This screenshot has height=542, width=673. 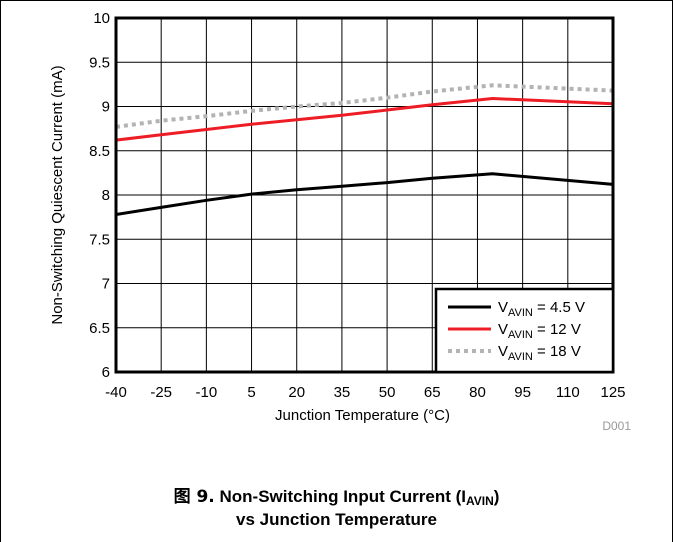 What do you see at coordinates (99, 239) in the screenshot?
I see `y-tick-label: 7.5` at bounding box center [99, 239].